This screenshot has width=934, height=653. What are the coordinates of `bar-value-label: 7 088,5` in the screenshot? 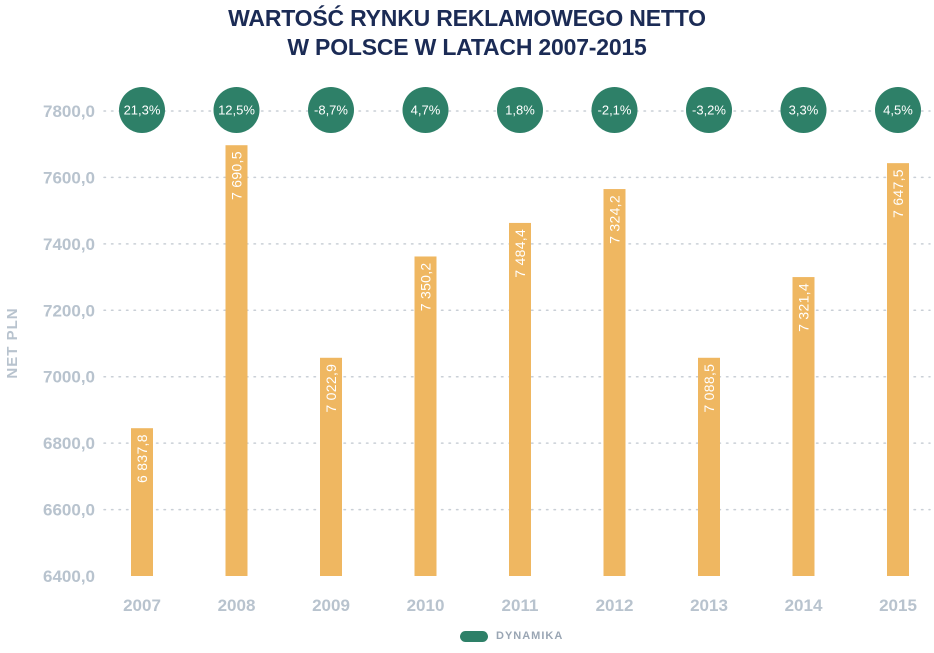 It's located at (709, 388).